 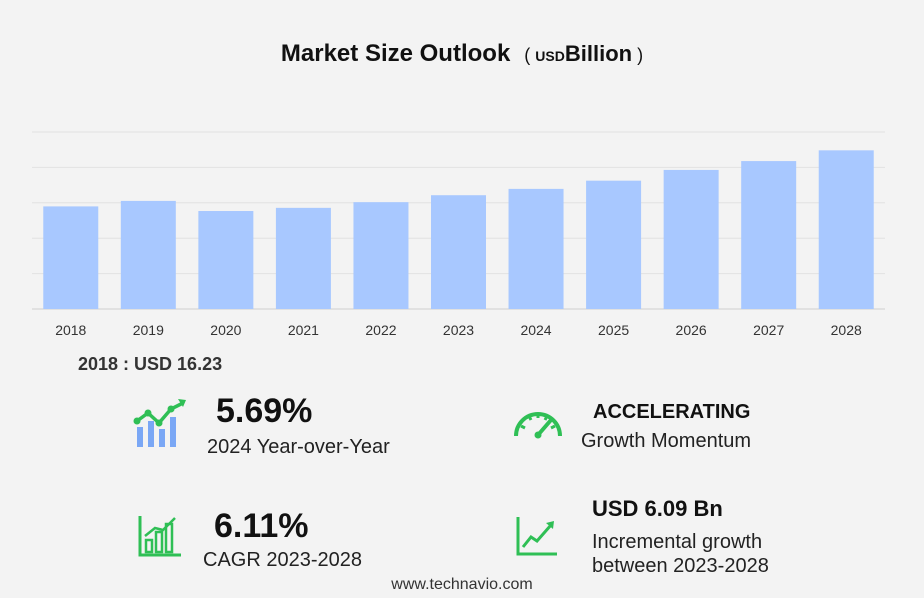 What do you see at coordinates (159, 536) in the screenshot?
I see `bar-chart-icon` at bounding box center [159, 536].